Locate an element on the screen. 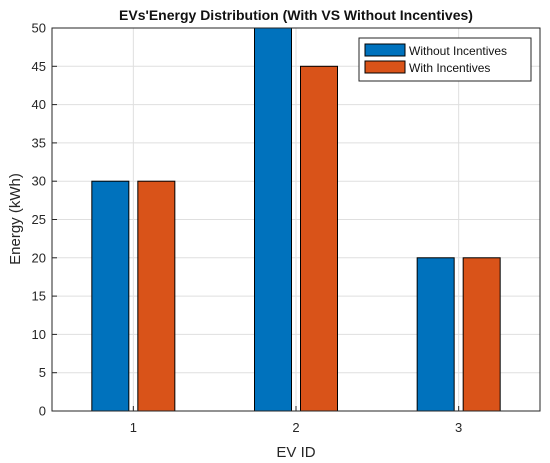  y-tick-label: 30 is located at coordinates (39, 181).